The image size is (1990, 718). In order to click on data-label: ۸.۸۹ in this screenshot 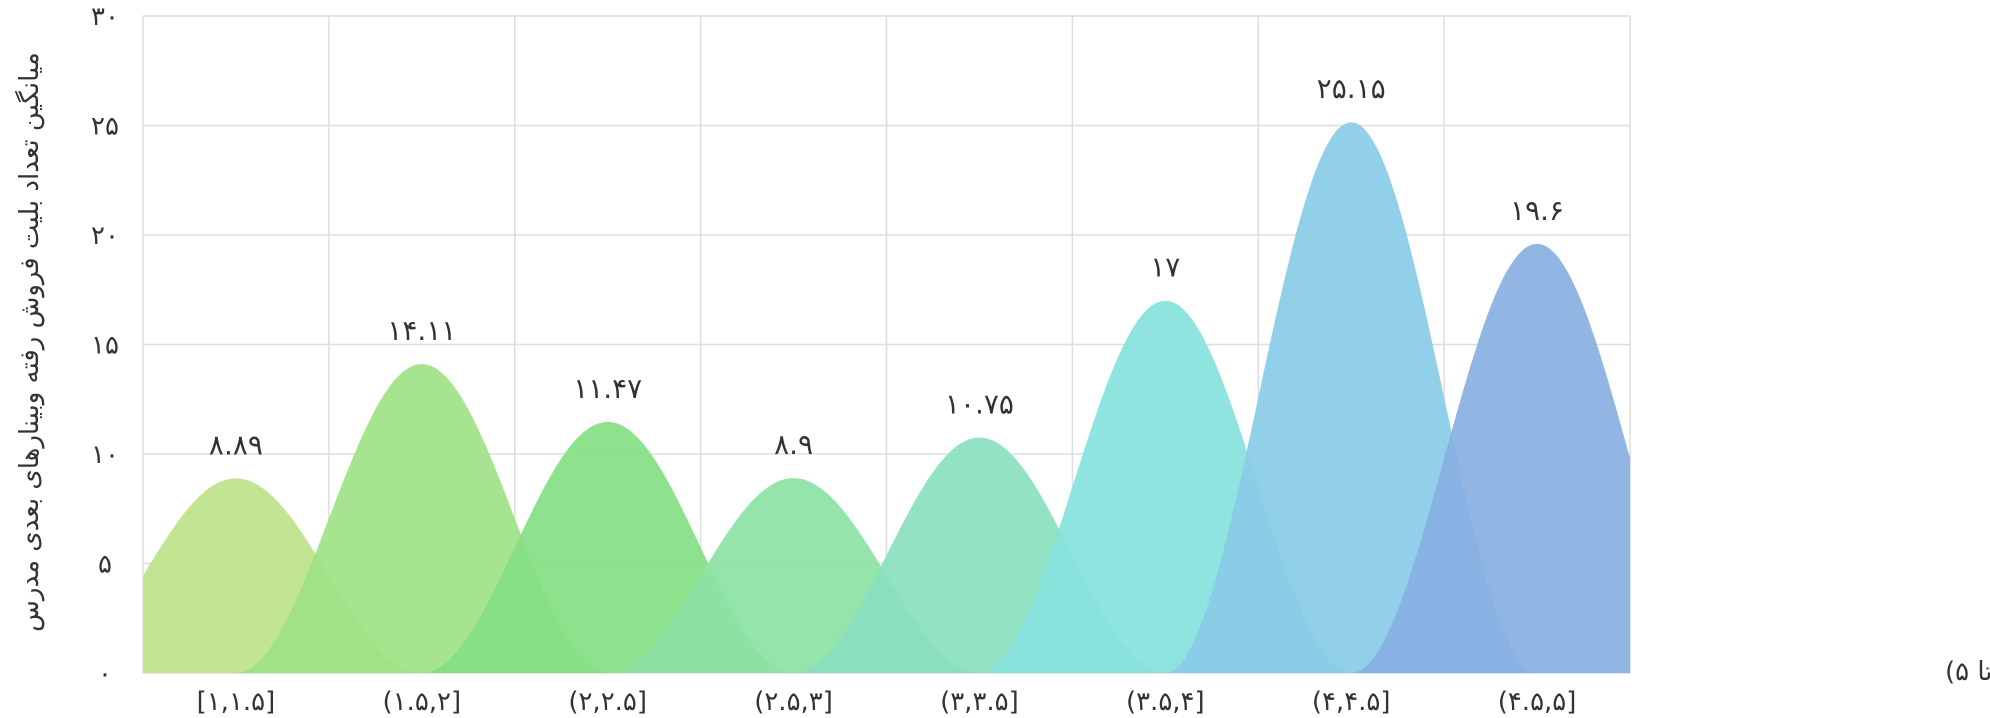, I will do `click(236, 444)`.